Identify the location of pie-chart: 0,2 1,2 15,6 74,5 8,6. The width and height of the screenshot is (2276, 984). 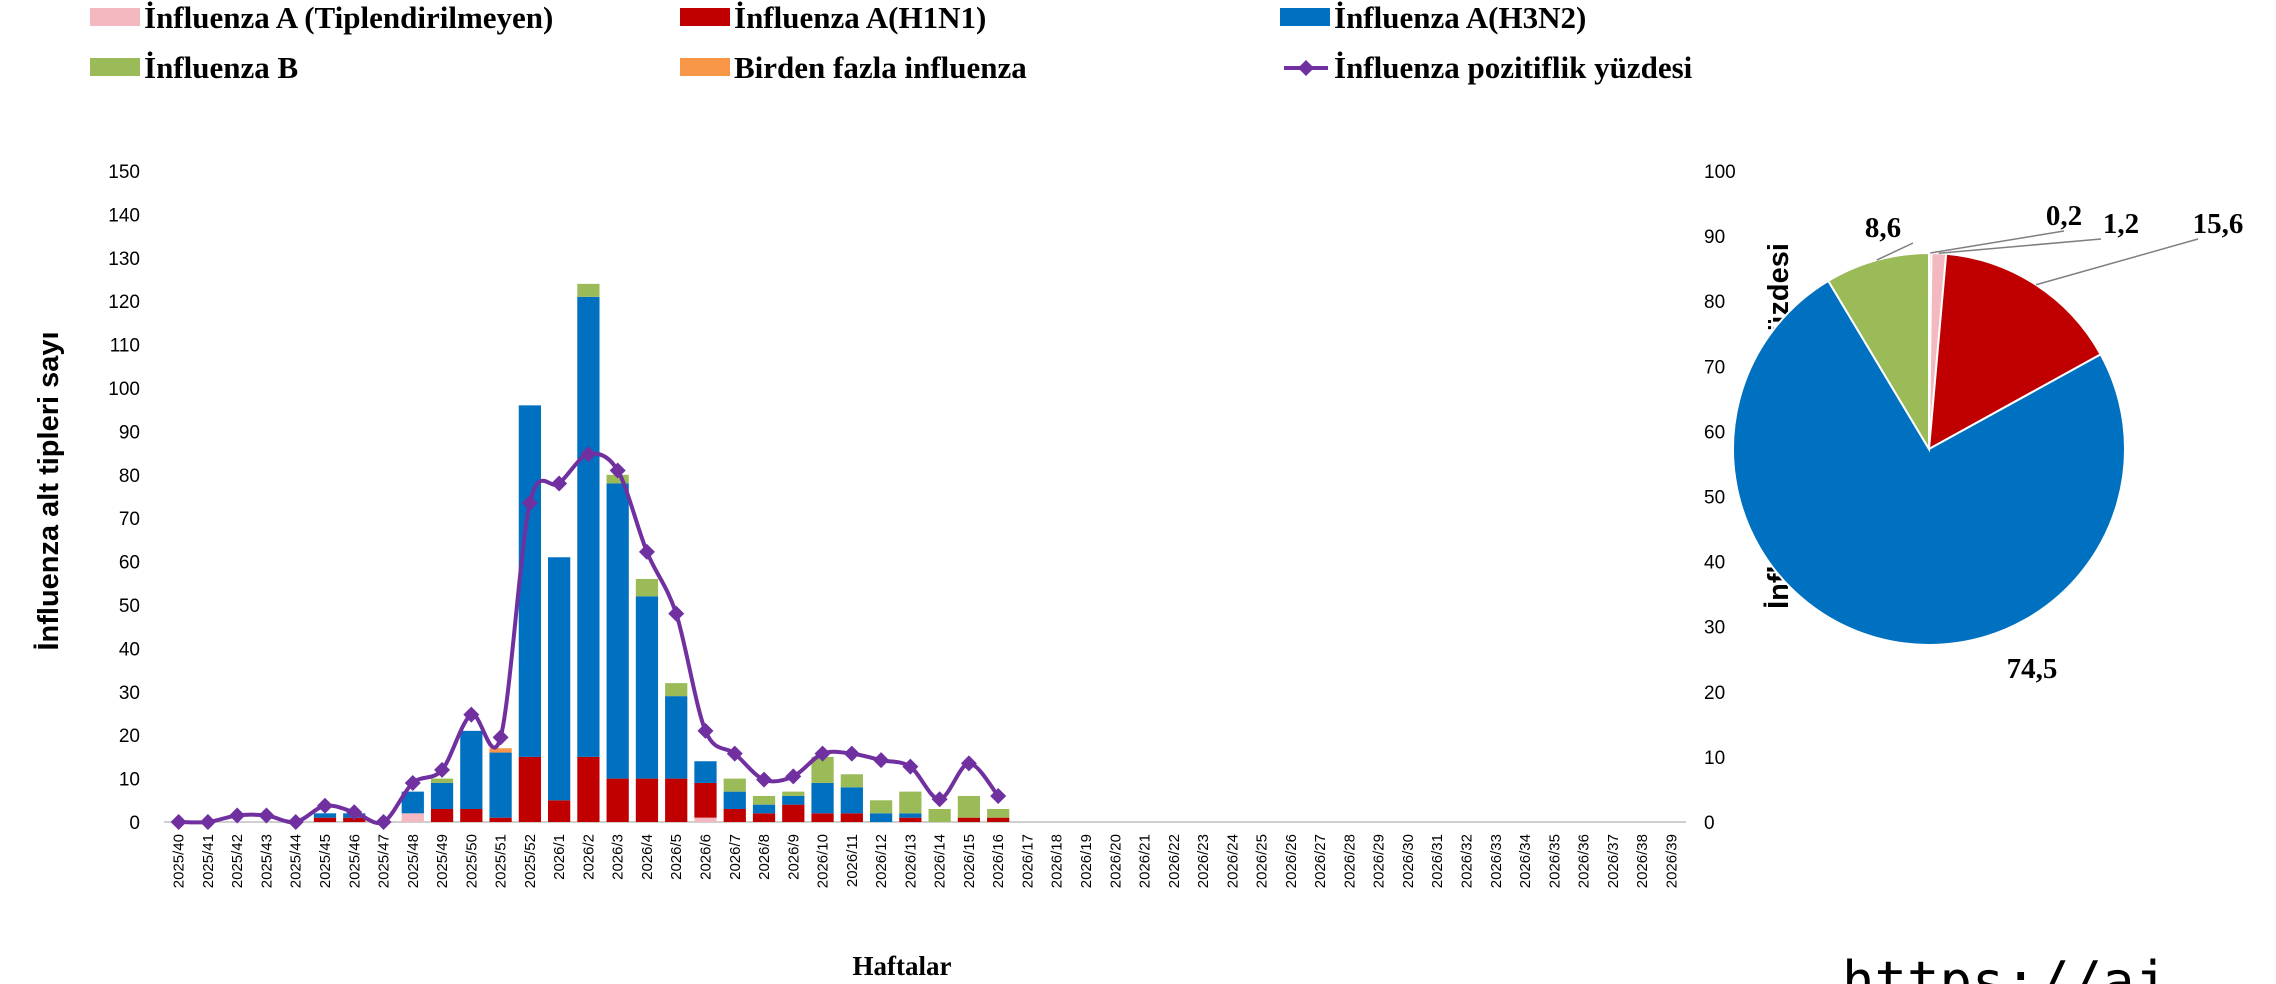
(1988, 442).